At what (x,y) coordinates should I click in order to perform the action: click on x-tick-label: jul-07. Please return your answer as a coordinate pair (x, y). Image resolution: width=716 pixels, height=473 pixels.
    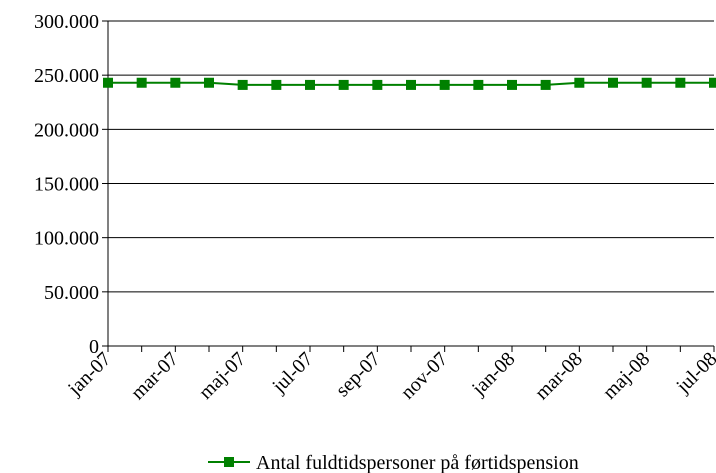
    Looking at the image, I should click on (292, 373).